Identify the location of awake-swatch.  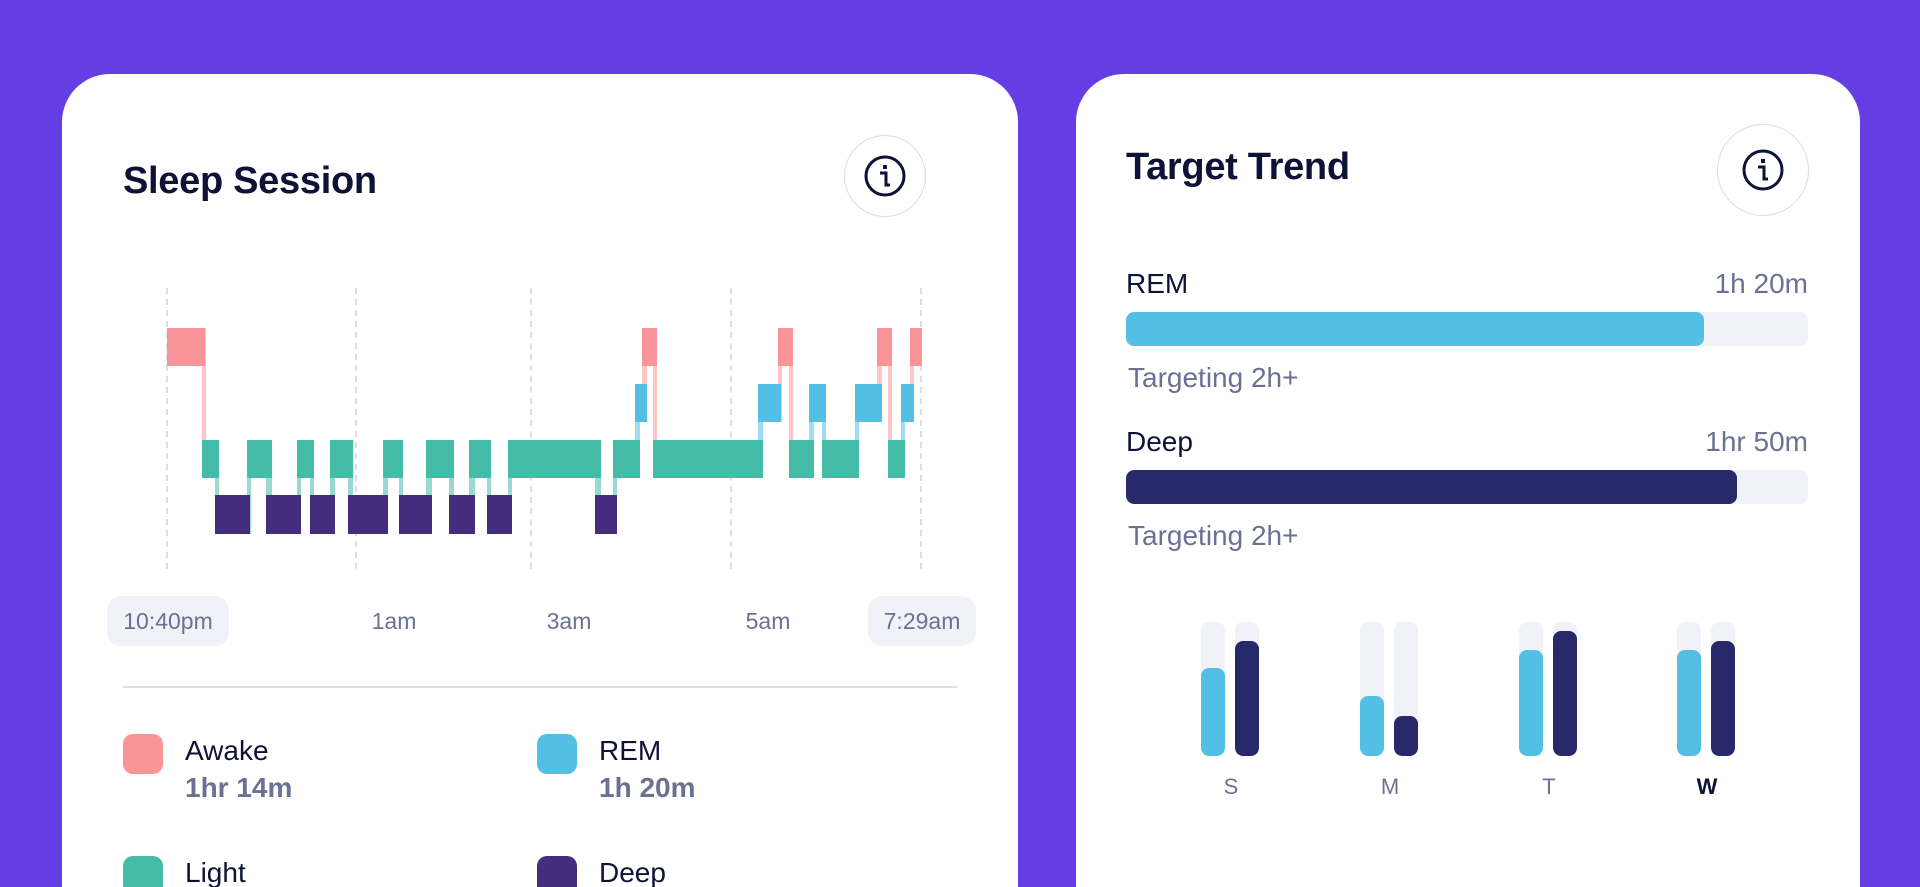
(143, 754).